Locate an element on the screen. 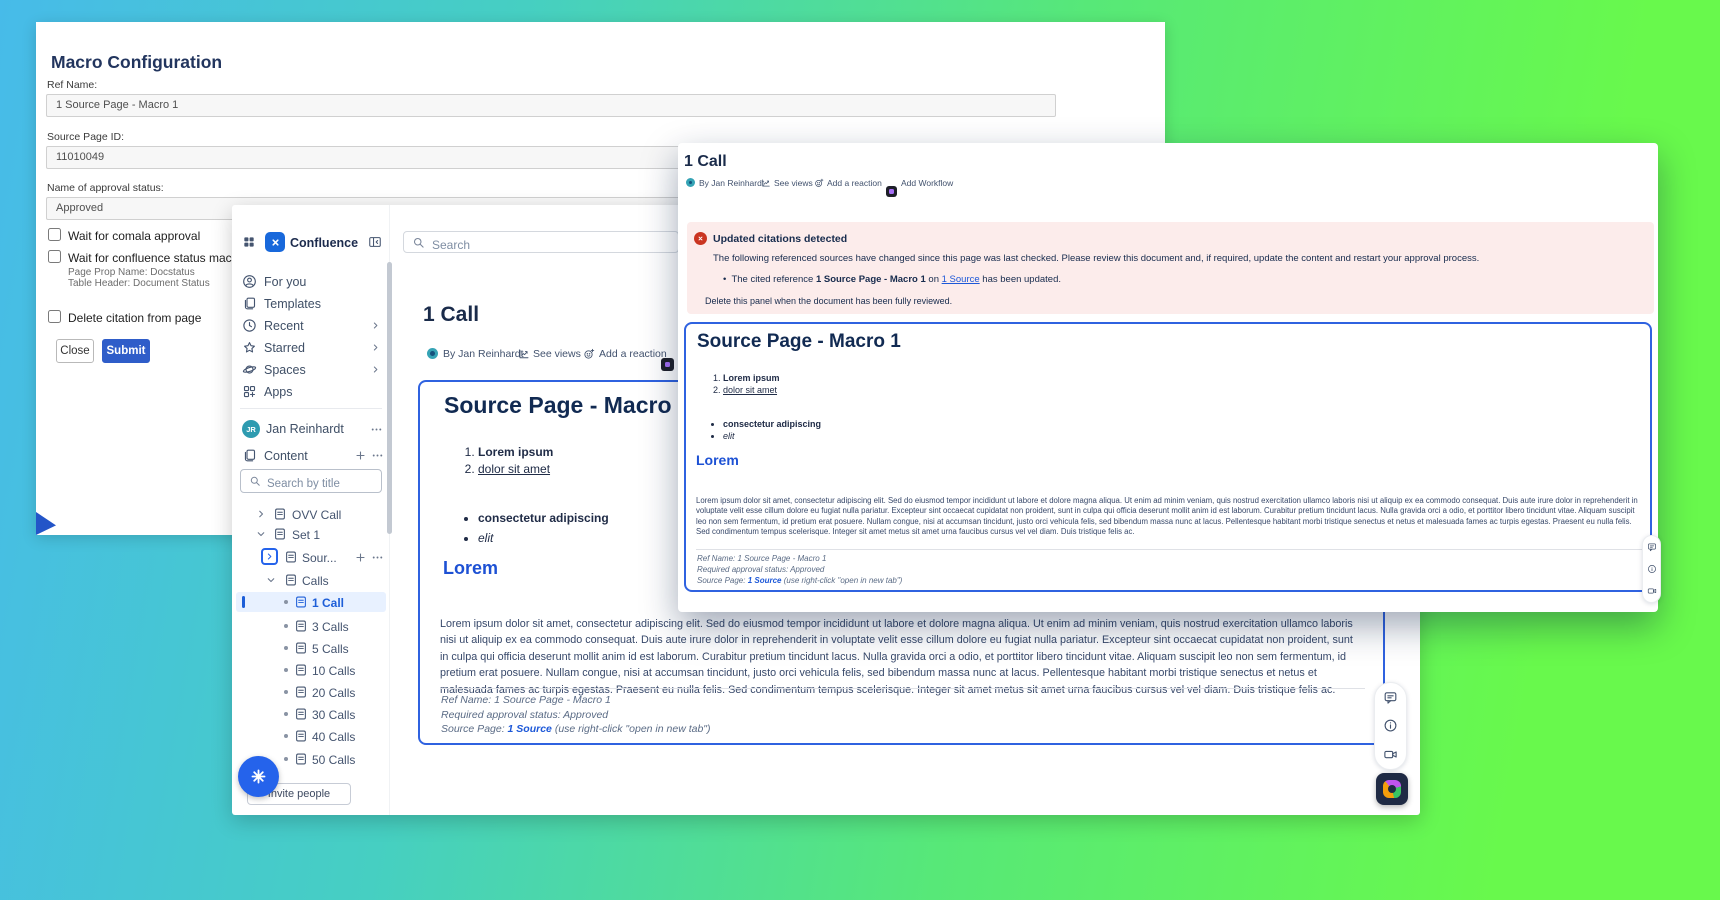 The width and height of the screenshot is (1720, 900). rovo-chat-button is located at coordinates (1392, 789).